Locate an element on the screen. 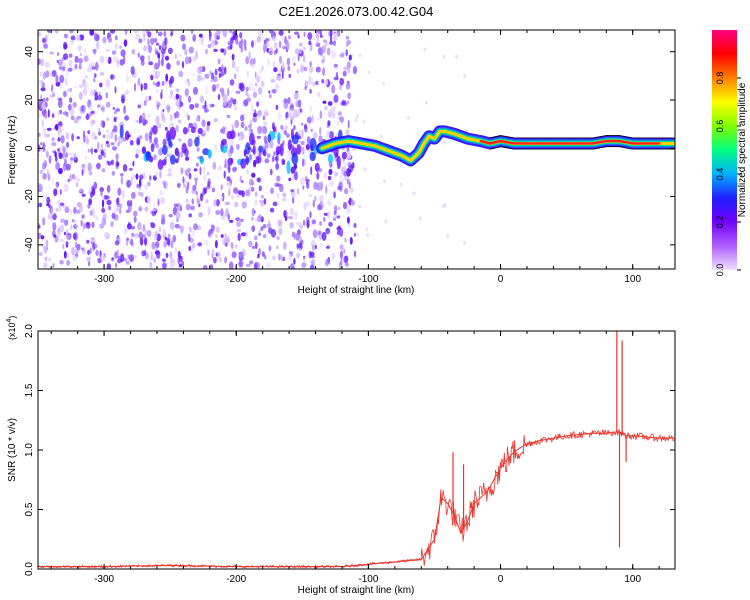  y-tick-label: 0.0 is located at coordinates (29, 569).